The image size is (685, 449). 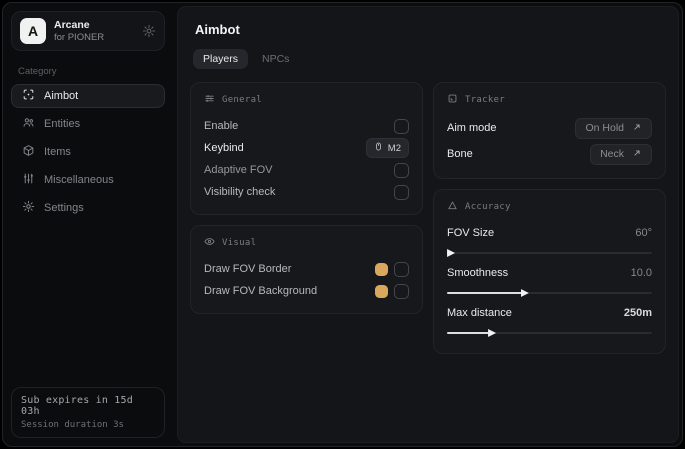 I want to click on setting-label: Max distance, so click(x=479, y=313).